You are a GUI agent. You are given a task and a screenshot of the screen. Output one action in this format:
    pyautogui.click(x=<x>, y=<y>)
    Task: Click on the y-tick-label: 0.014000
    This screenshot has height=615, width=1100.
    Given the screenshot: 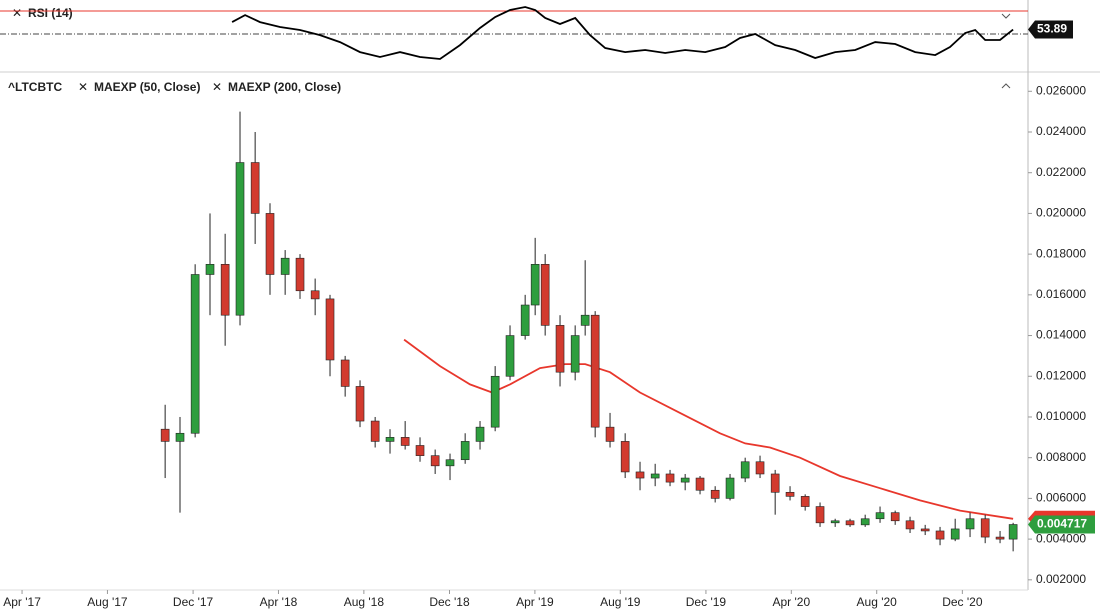 What is the action you would take?
    pyautogui.click(x=1061, y=335)
    